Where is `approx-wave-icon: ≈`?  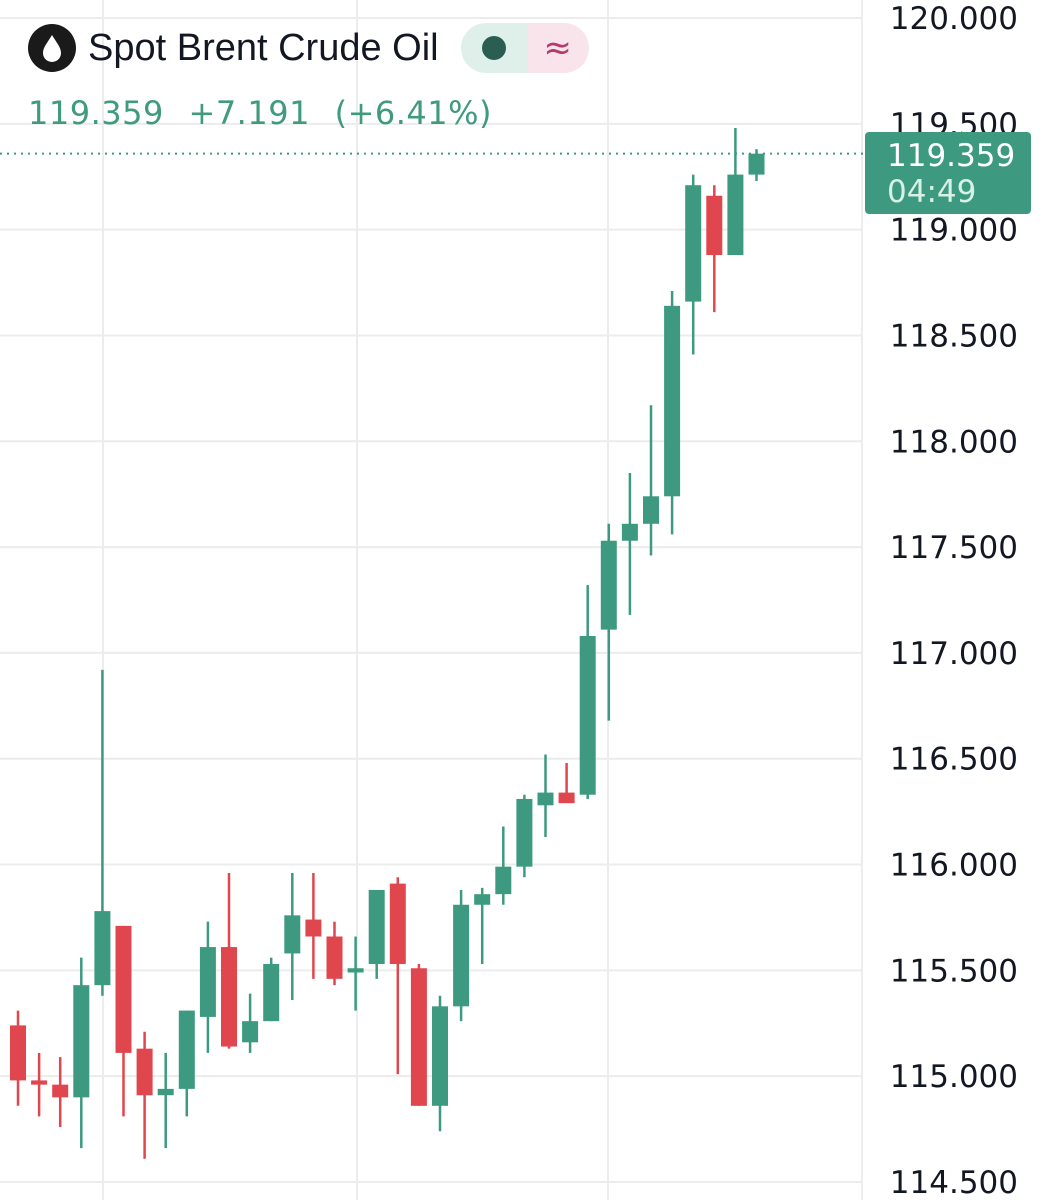
approx-wave-icon: ≈ is located at coordinates (557, 48).